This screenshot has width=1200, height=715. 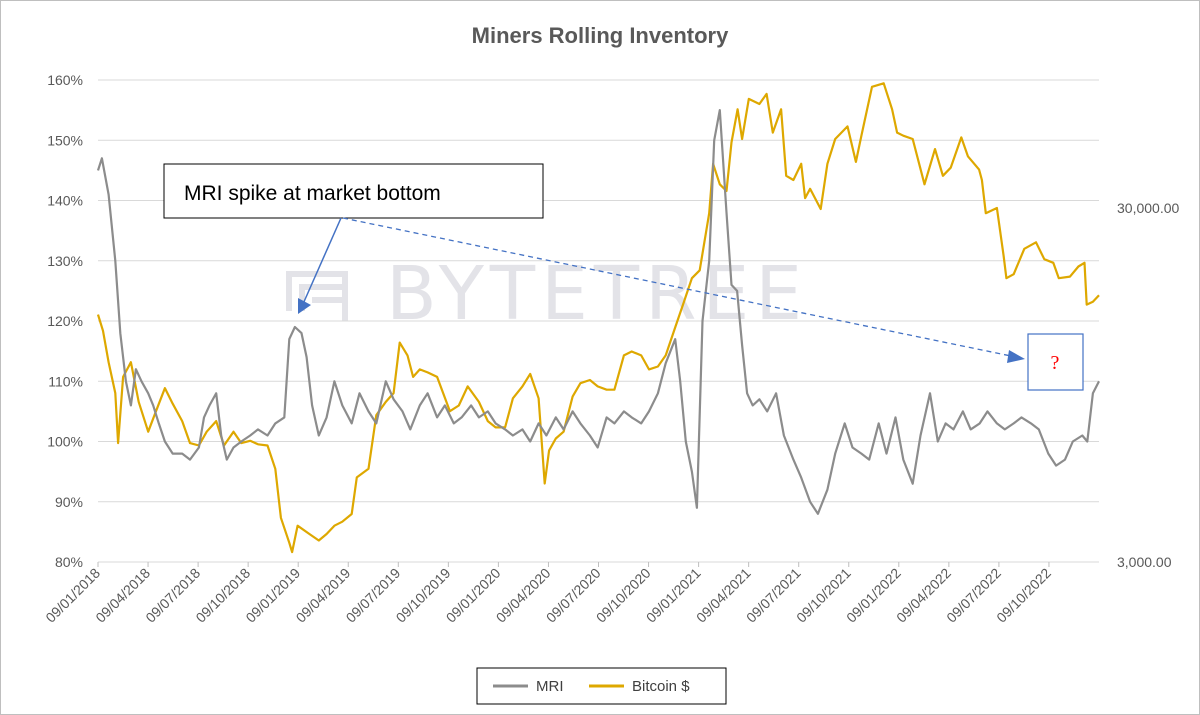 I want to click on callout-arrow, so click(x=322, y=261).